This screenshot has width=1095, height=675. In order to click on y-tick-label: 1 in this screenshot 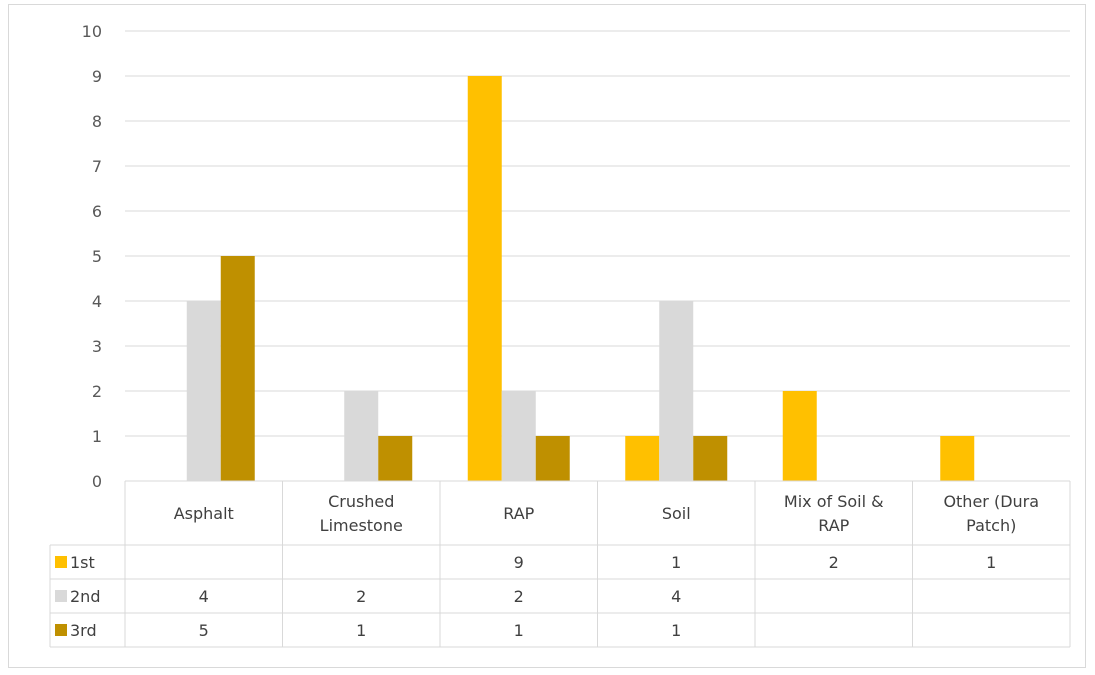, I will do `click(97, 436)`.